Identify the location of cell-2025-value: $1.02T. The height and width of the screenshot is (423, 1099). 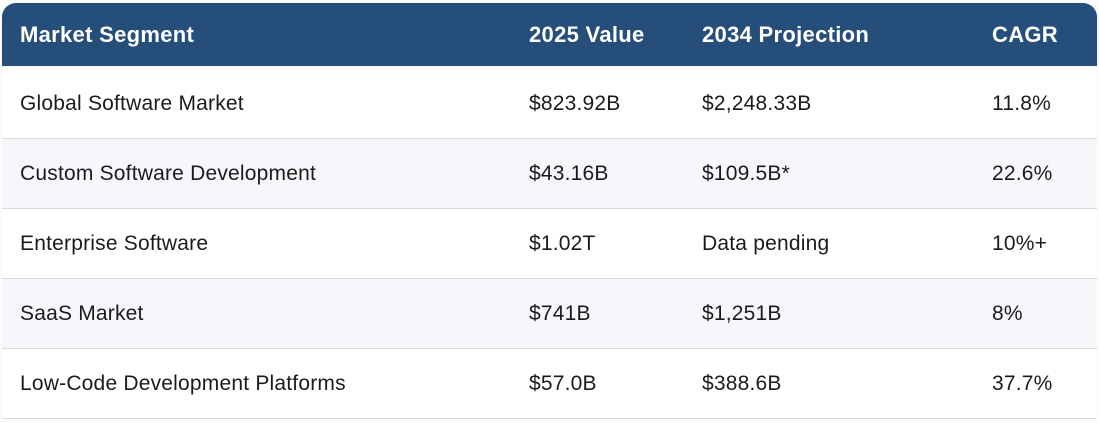
(562, 243).